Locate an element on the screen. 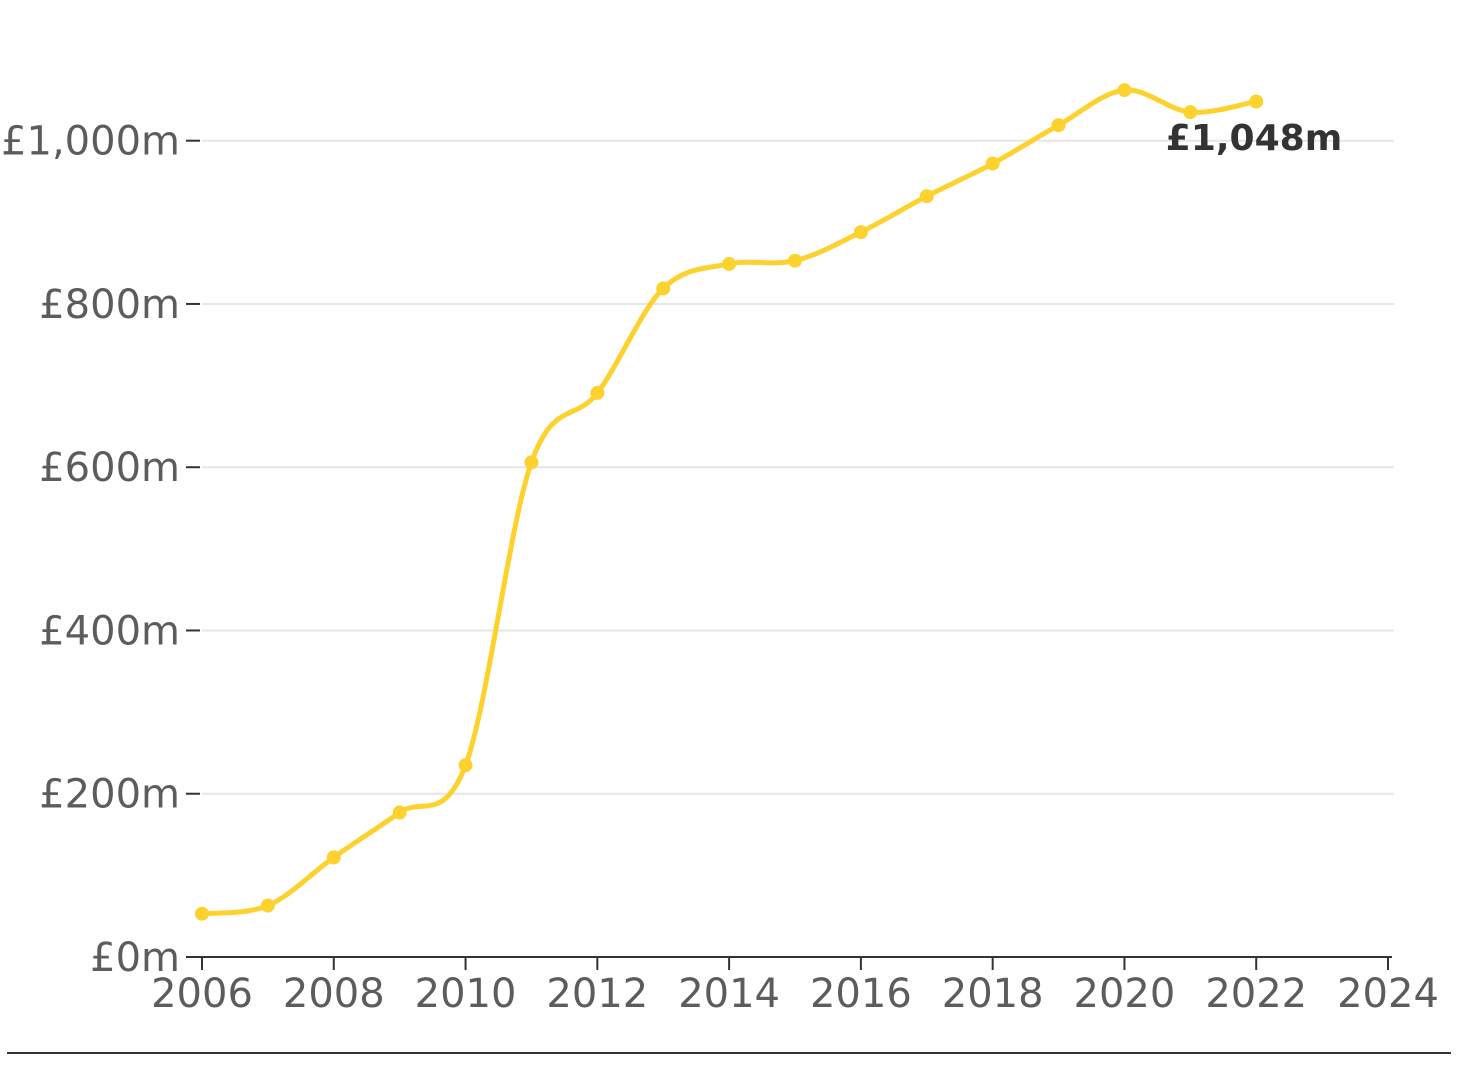 The width and height of the screenshot is (1460, 1070). y-tick-label: £200m is located at coordinates (109, 795).